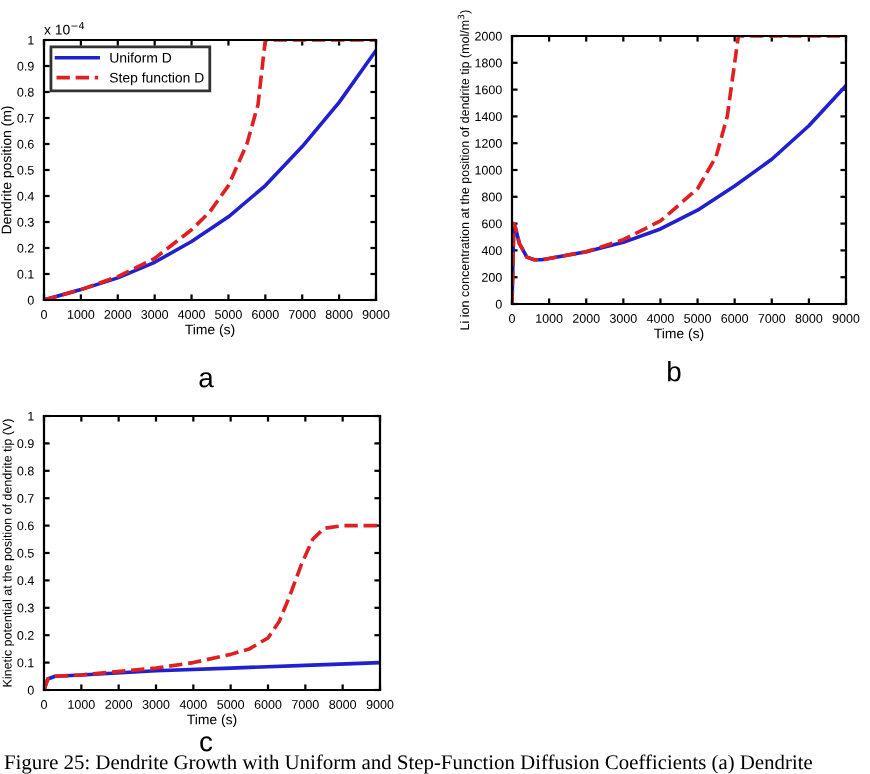 This screenshot has width=870, height=774. What do you see at coordinates (206, 744) in the screenshot?
I see `text: c` at bounding box center [206, 744].